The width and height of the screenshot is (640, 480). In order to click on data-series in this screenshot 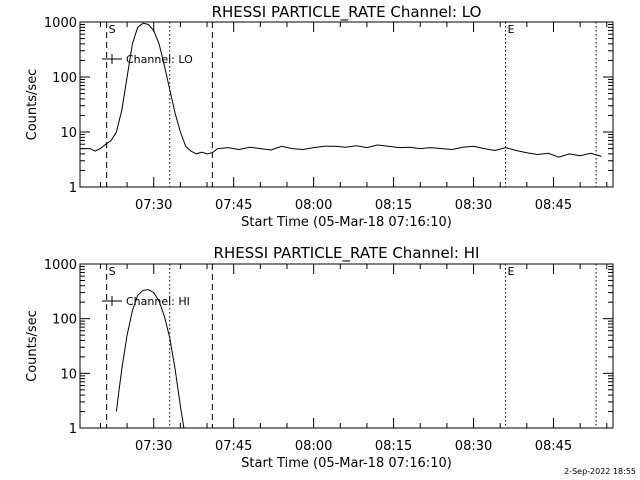, I will do `click(150, 359)`.